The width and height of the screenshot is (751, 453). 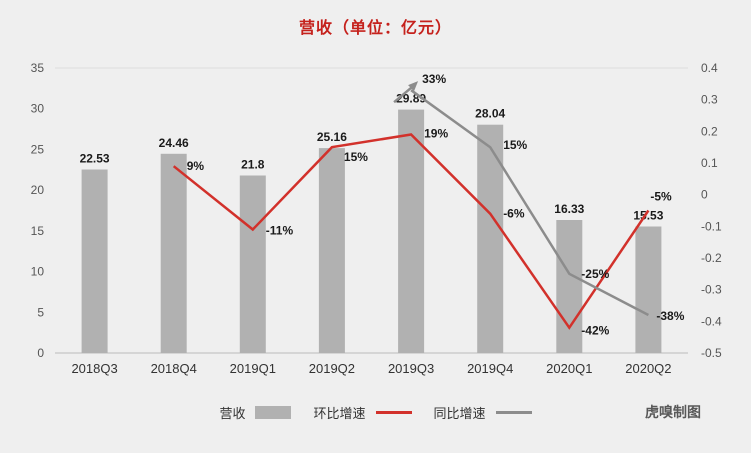 I want to click on svg-text: 10, so click(x=38, y=272).